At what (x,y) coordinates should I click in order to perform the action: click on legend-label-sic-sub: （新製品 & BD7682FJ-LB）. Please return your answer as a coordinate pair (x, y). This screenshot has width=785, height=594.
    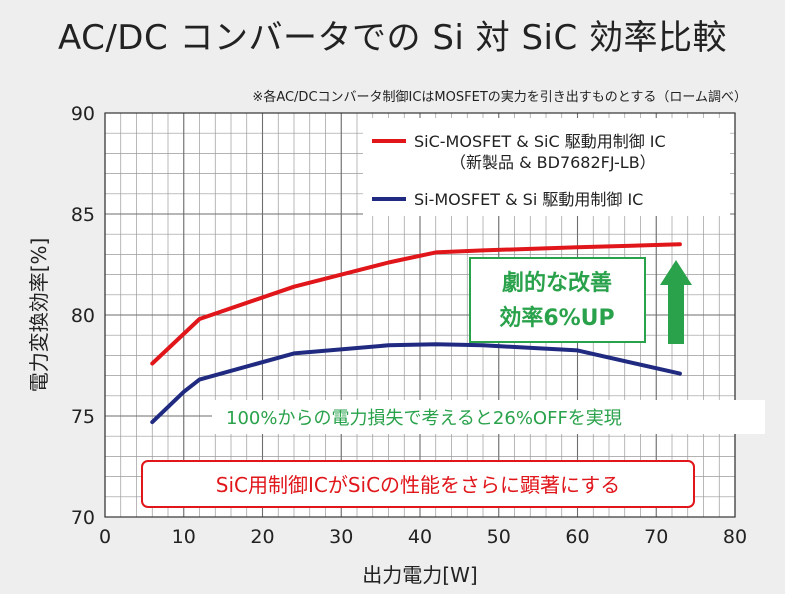
    Looking at the image, I should click on (553, 162).